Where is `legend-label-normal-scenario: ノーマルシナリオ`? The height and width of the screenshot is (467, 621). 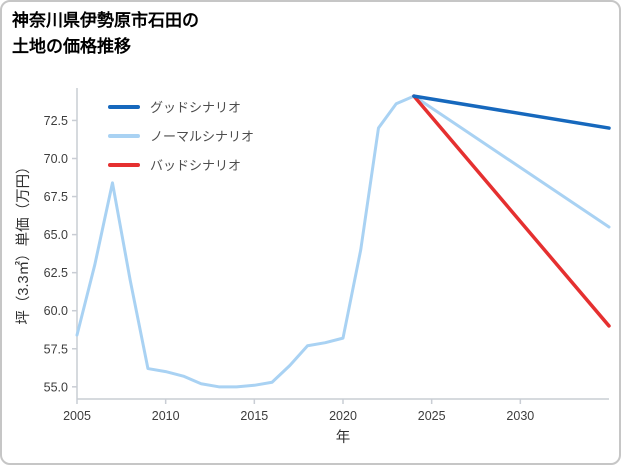
legend-label-normal-scenario: ノーマルシナリオ is located at coordinates (202, 136).